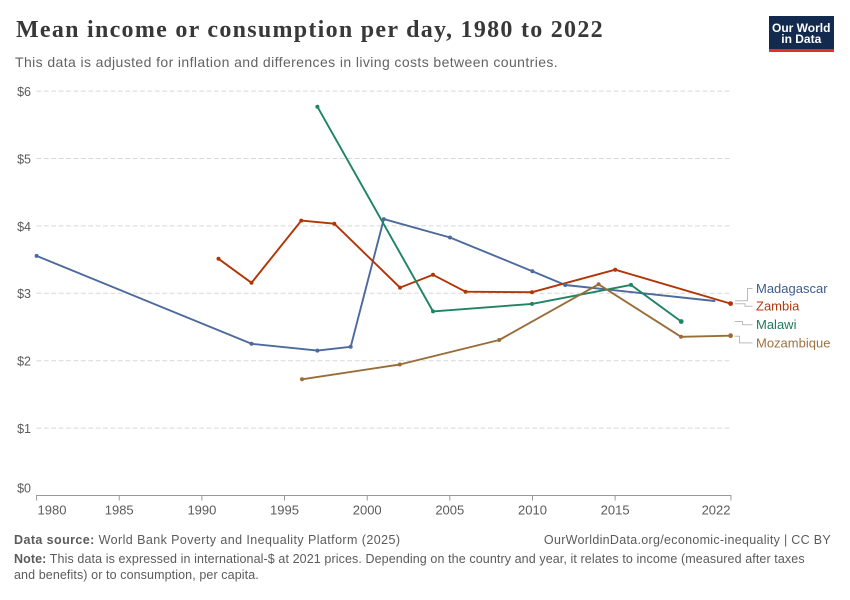  I want to click on svg-text: 2010, so click(532, 509).